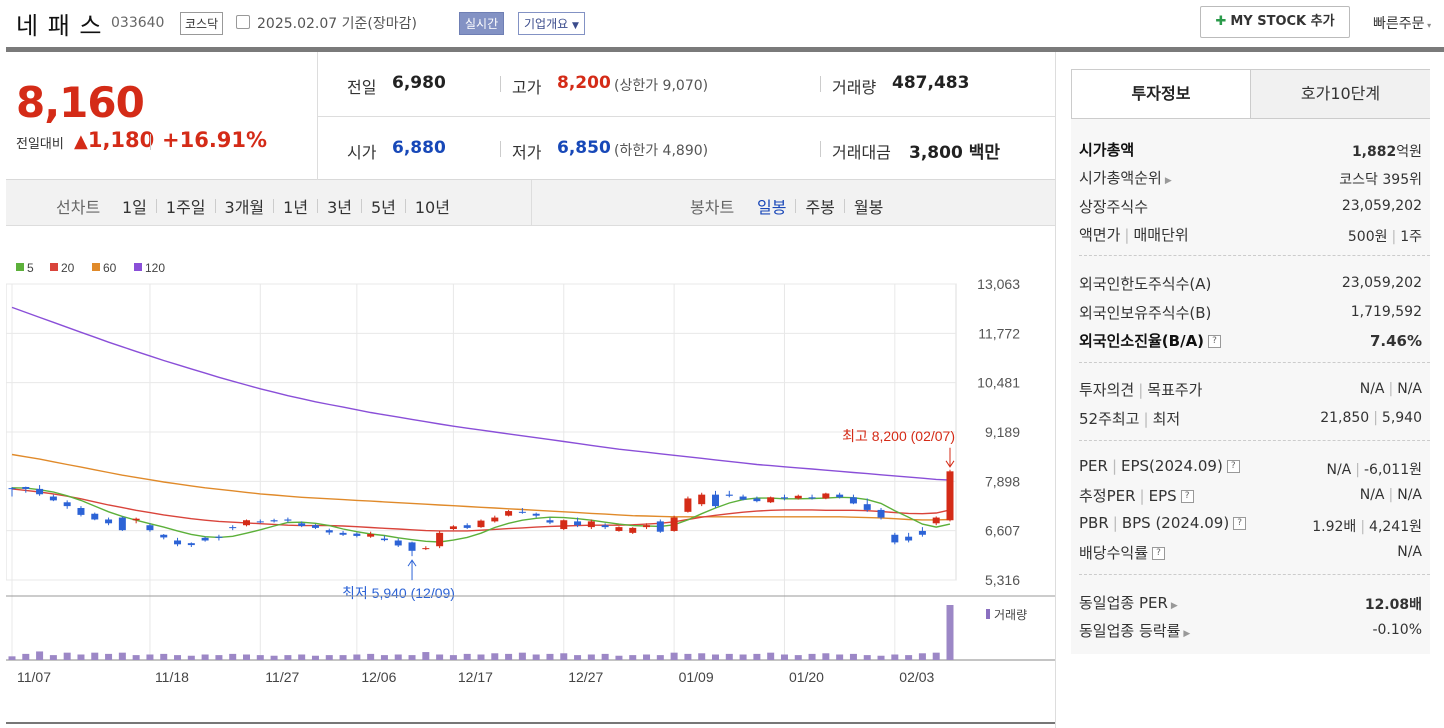 This screenshot has width=1444, height=728. Describe the element at coordinates (156, 206) in the screenshot. I see `separator` at that location.